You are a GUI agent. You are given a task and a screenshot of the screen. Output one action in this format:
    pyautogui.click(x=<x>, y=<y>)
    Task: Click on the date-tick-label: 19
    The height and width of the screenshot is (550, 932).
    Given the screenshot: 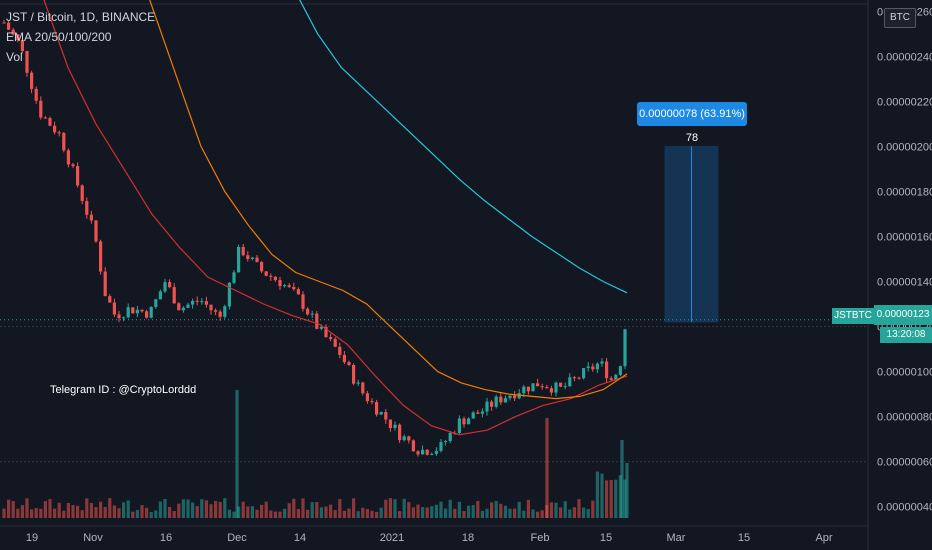 What is the action you would take?
    pyautogui.click(x=32, y=538)
    